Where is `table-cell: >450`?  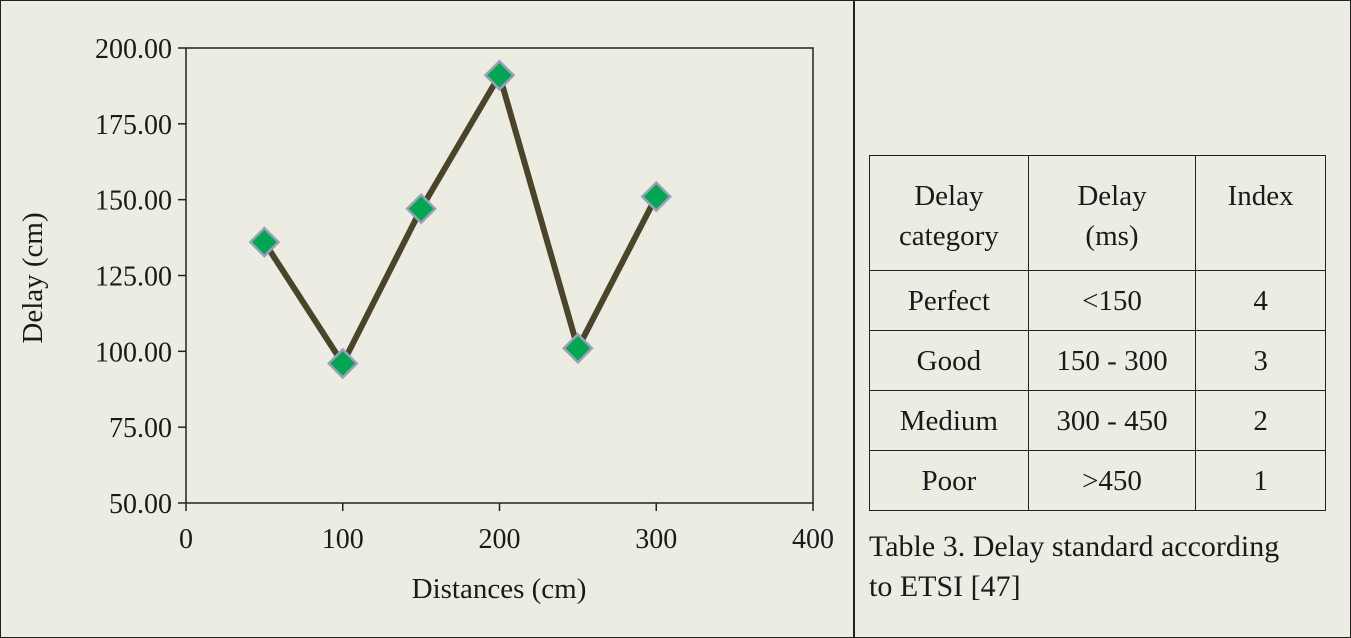
table-cell: >450 is located at coordinates (1112, 480).